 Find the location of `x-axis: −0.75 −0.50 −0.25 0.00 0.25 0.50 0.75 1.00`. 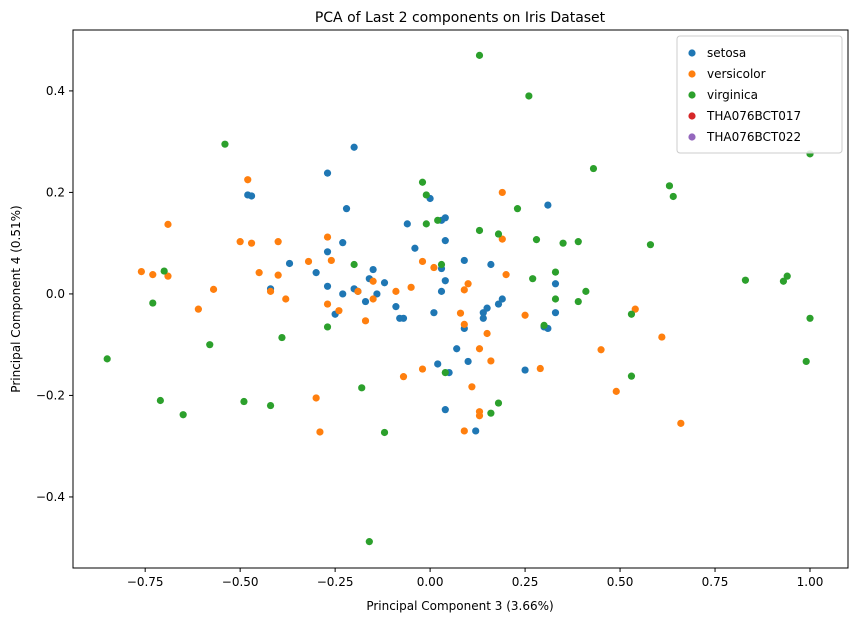

x-axis: −0.75 −0.50 −0.25 0.00 0.25 0.50 0.75 1.00 is located at coordinates (475, 578).